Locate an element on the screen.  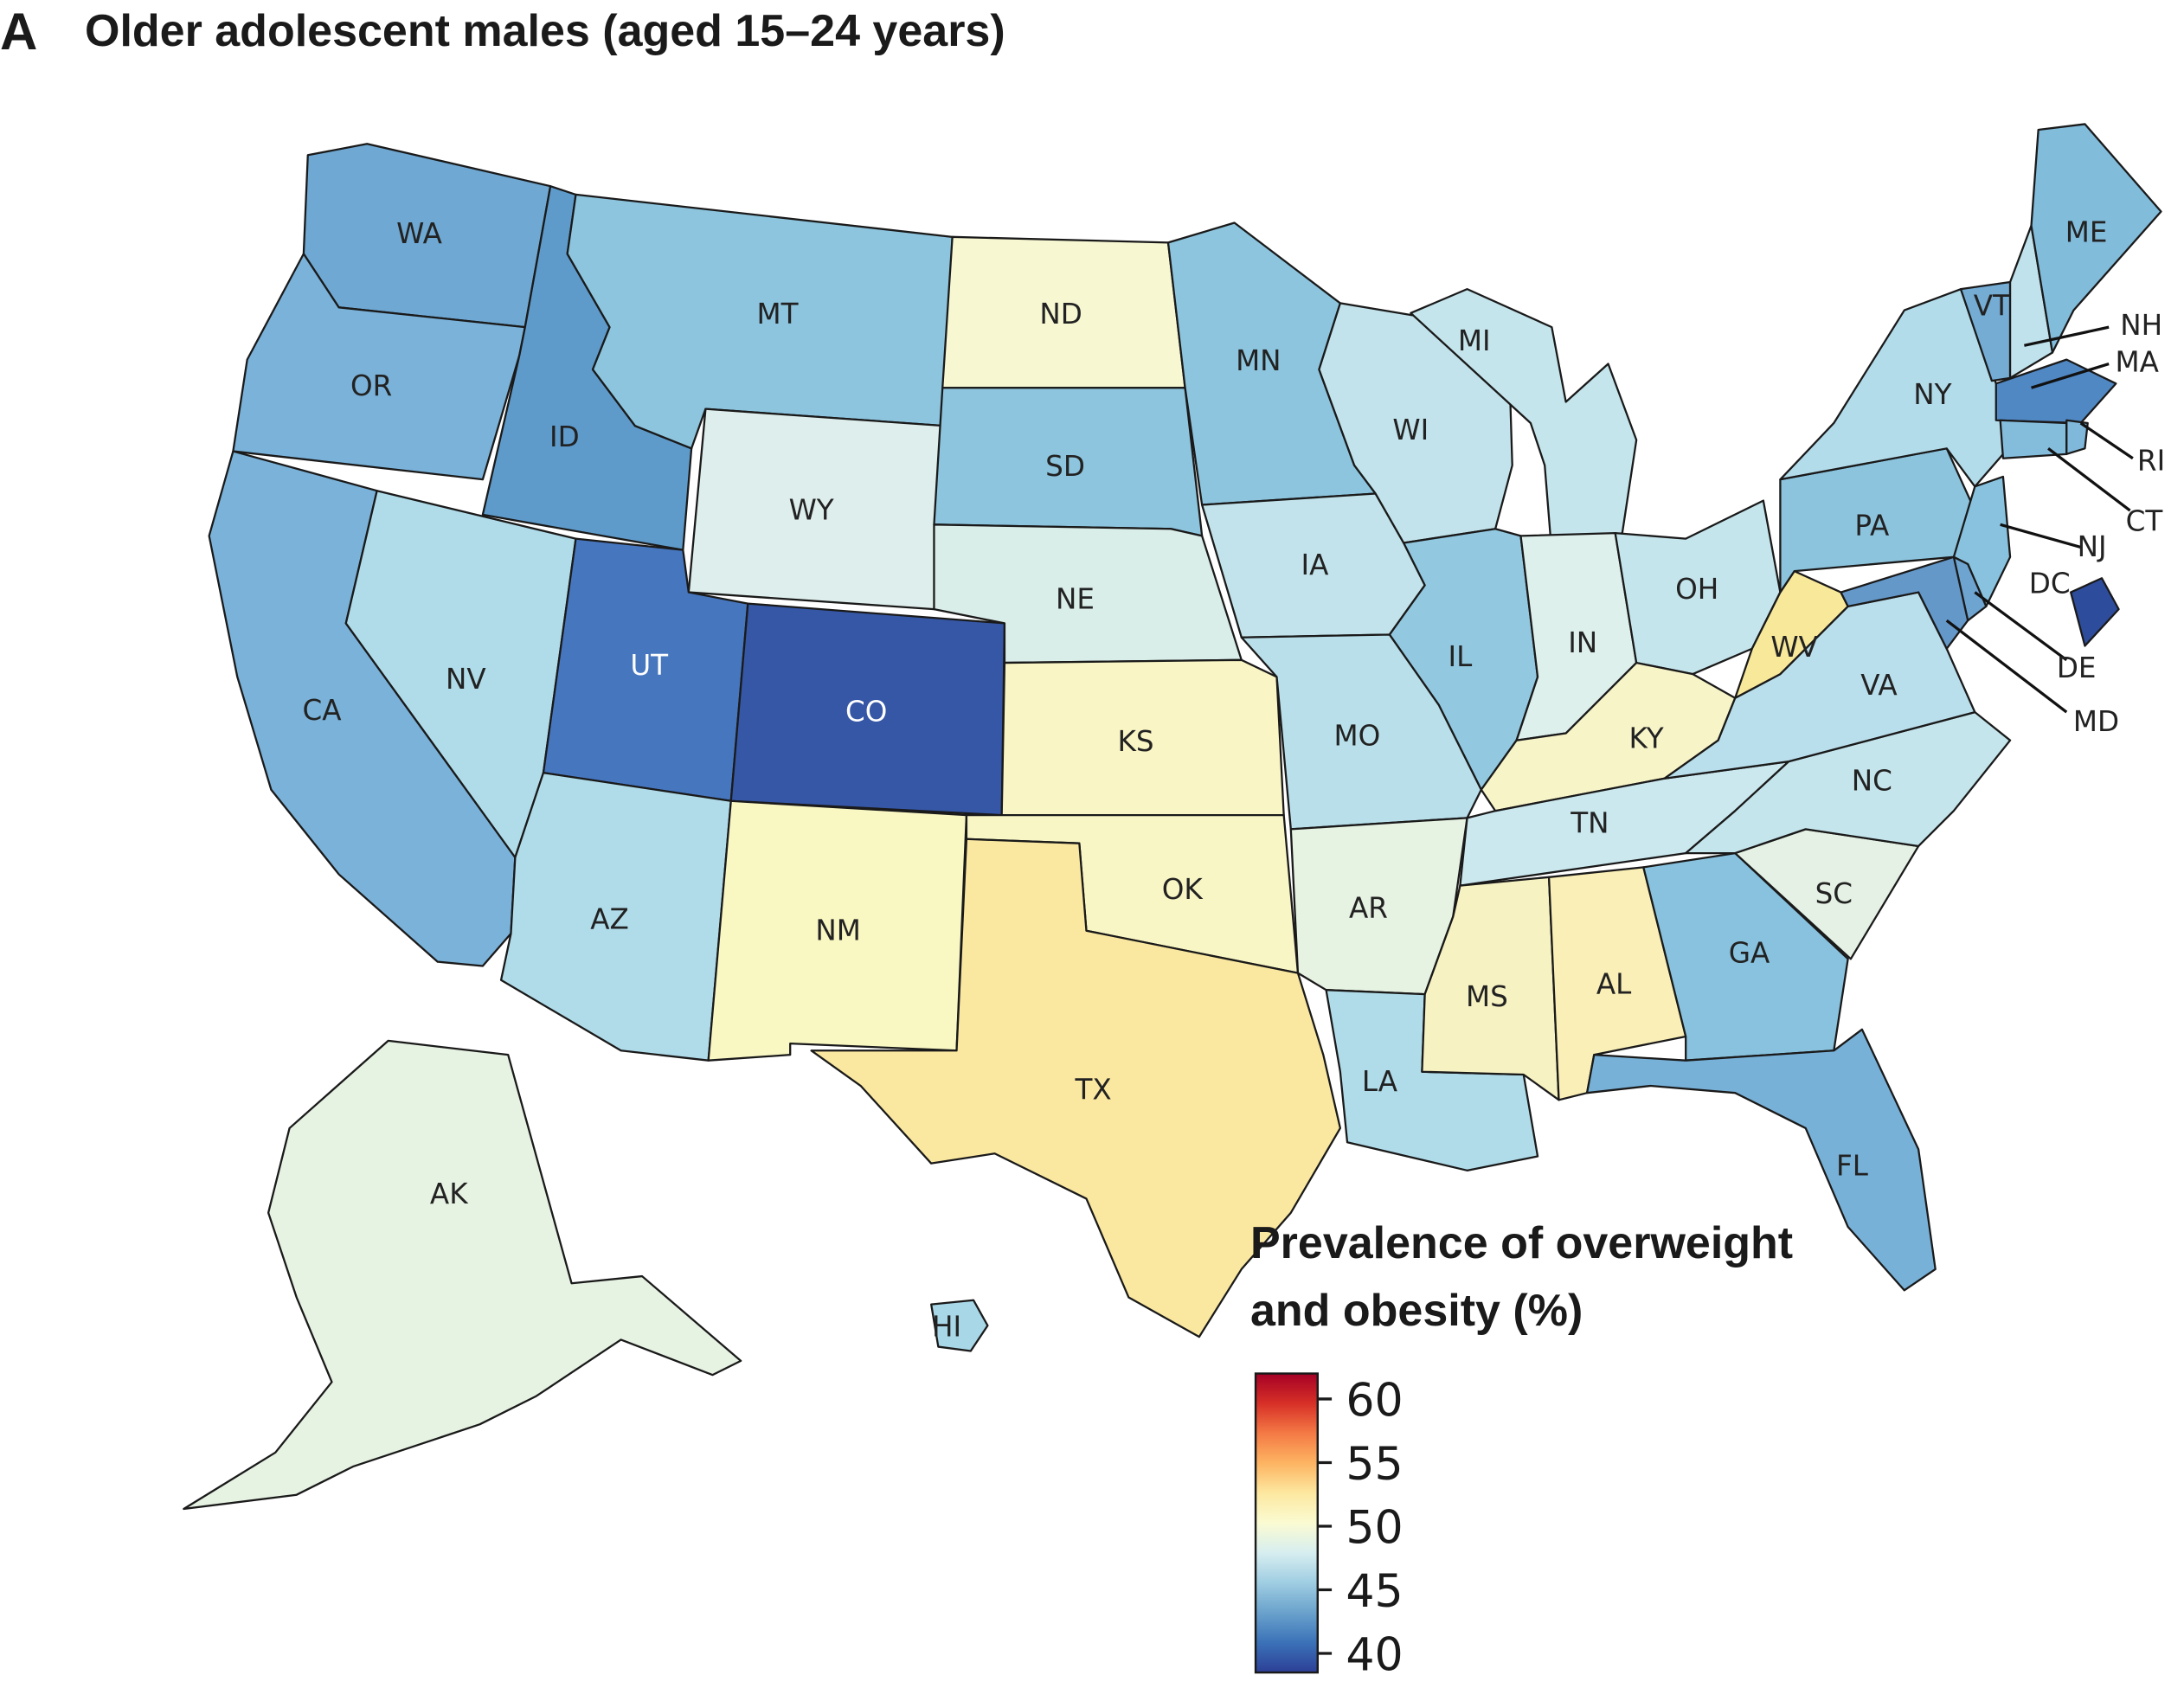
state-label-AR: AR is located at coordinates (1368, 907).